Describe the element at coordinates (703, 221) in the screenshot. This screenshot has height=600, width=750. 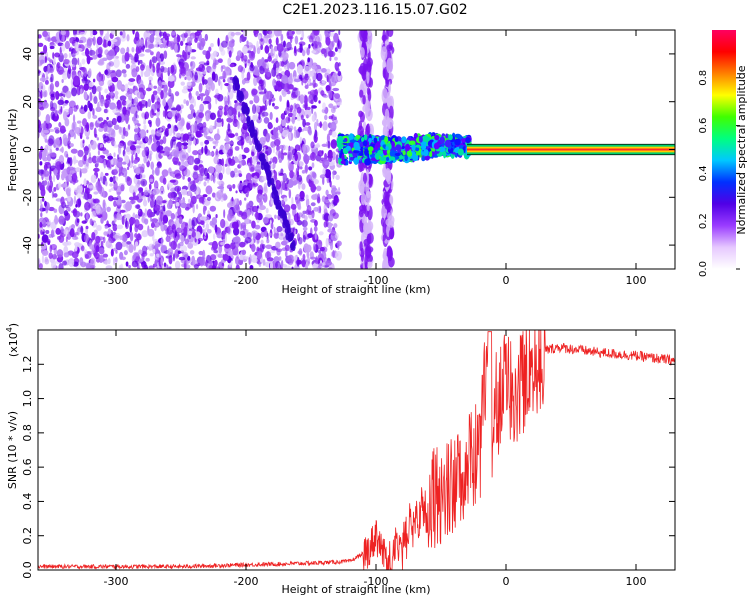
I see `colorbar-tick-label: 0.2` at that location.